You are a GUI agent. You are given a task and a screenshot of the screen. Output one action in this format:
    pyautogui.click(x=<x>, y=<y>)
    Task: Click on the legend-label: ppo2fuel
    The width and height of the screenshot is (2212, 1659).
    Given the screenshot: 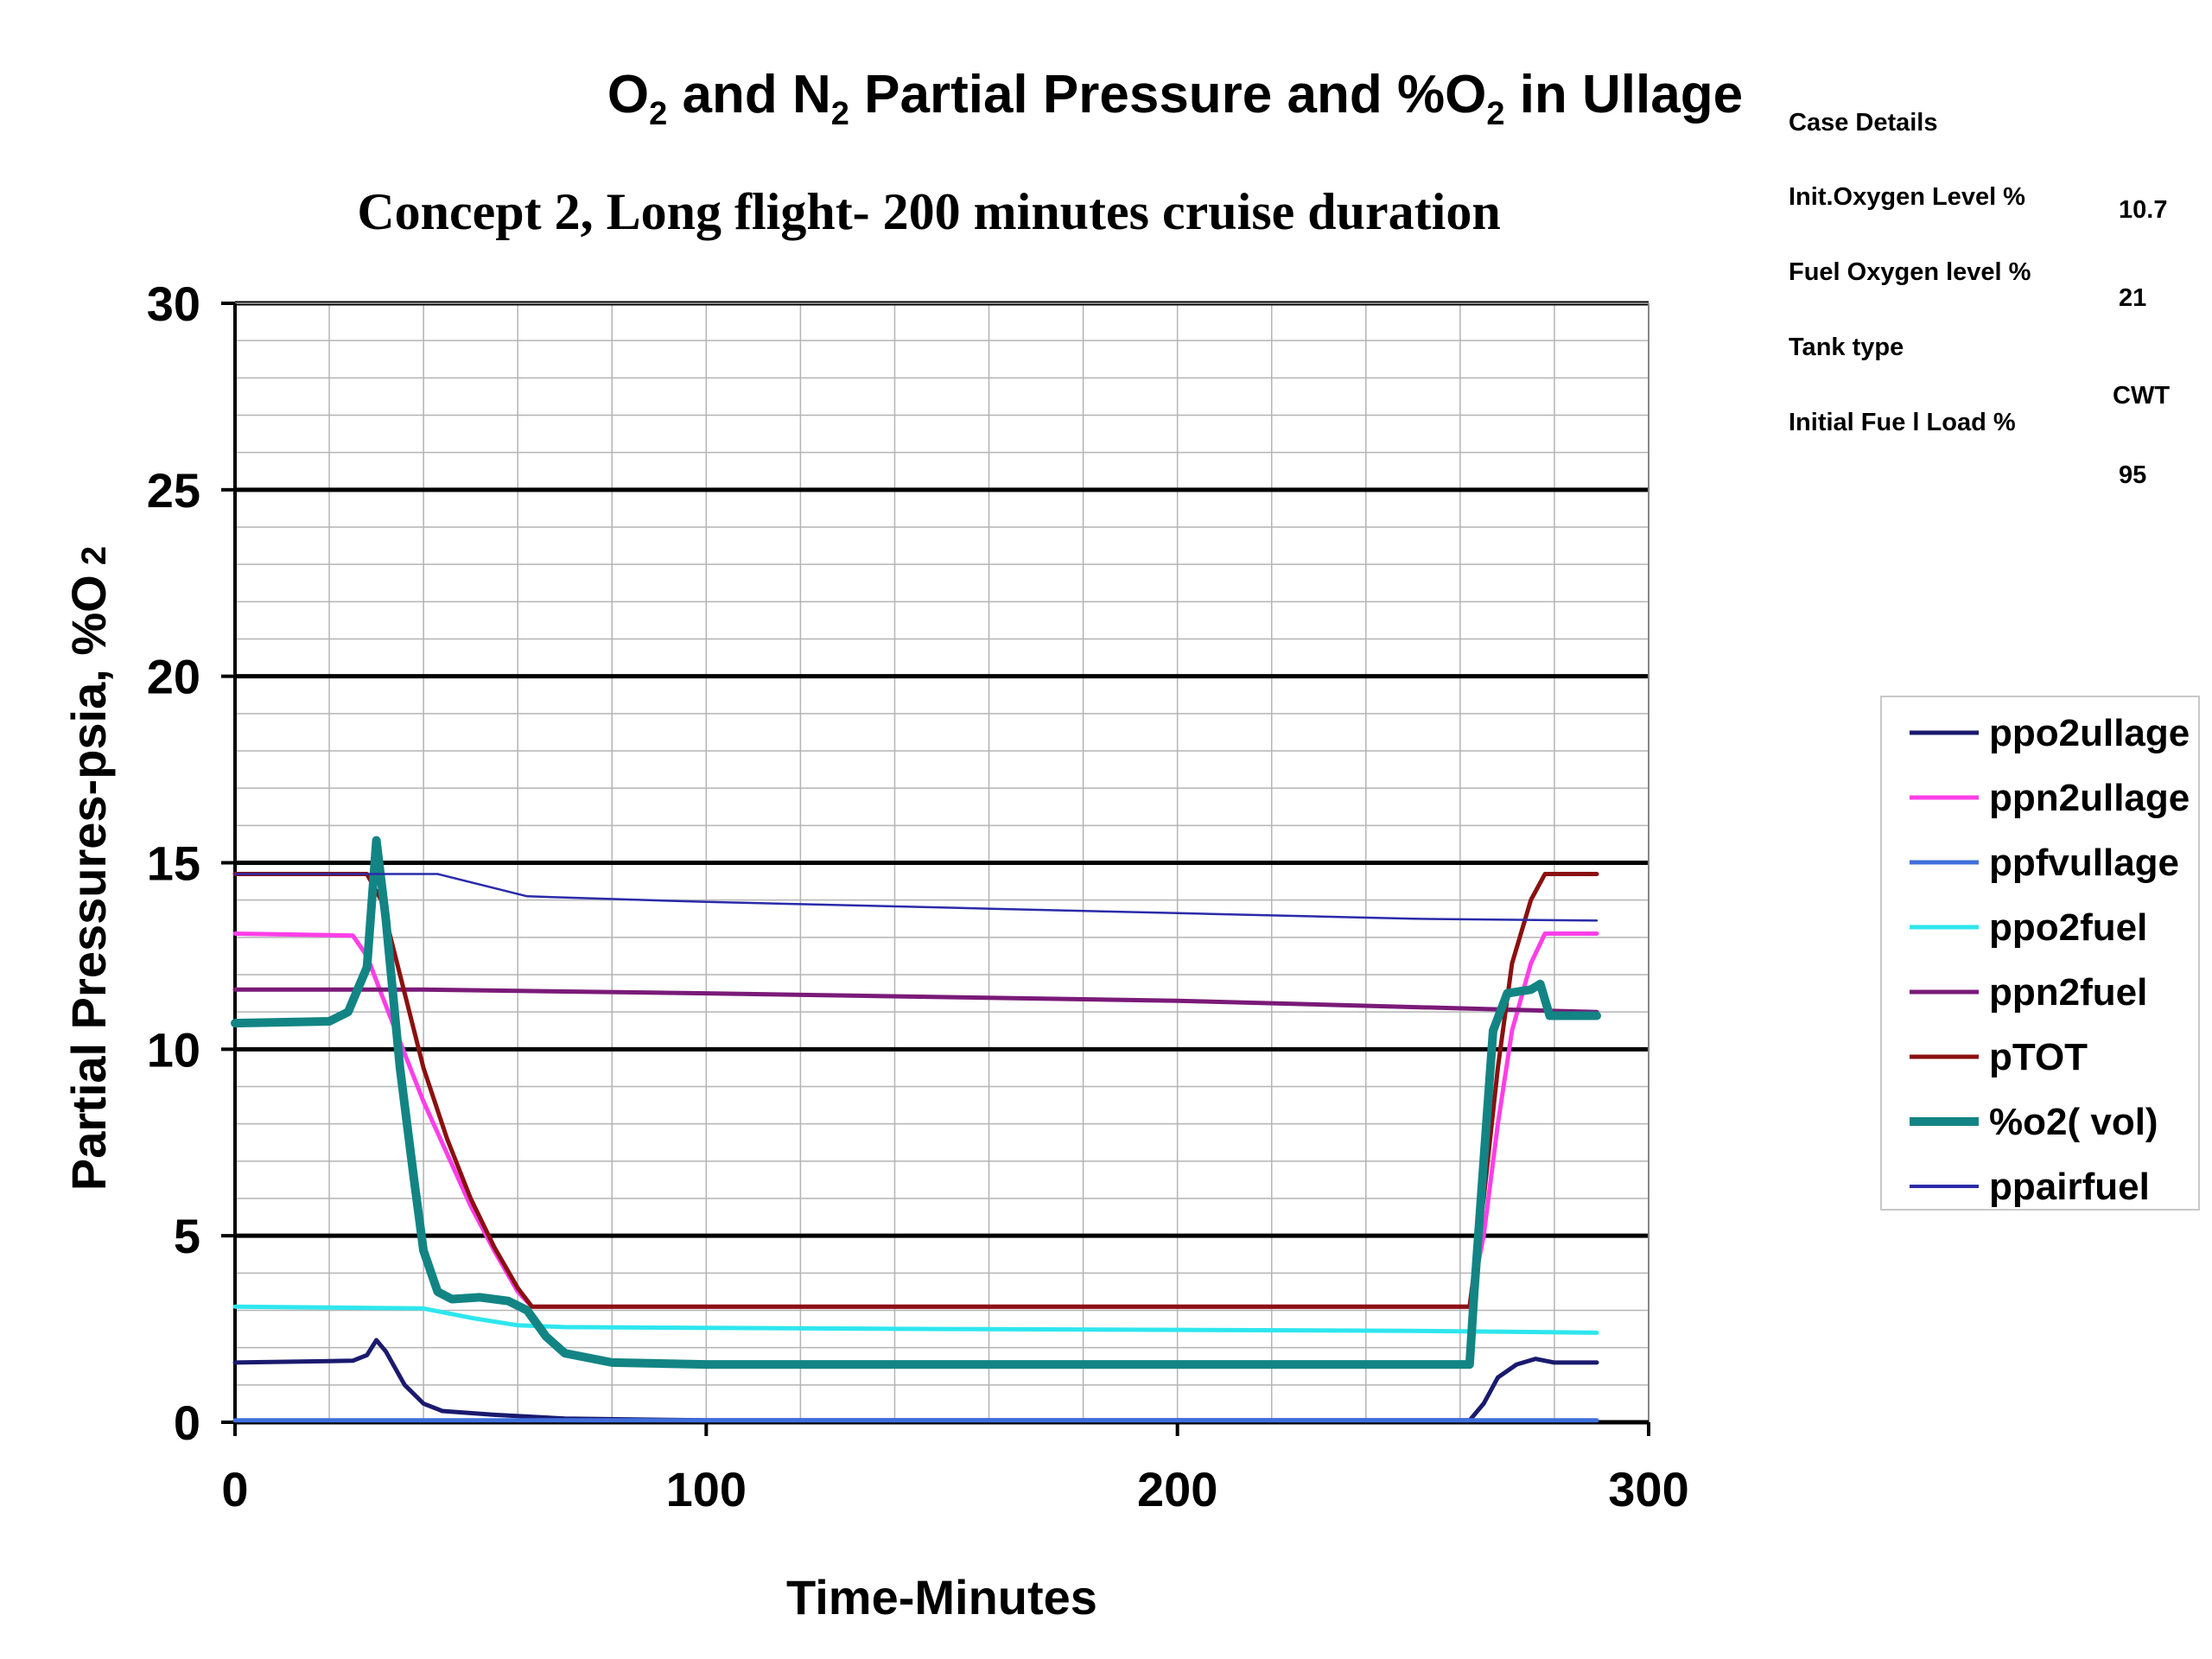 What is the action you would take?
    pyautogui.click(x=2068, y=928)
    